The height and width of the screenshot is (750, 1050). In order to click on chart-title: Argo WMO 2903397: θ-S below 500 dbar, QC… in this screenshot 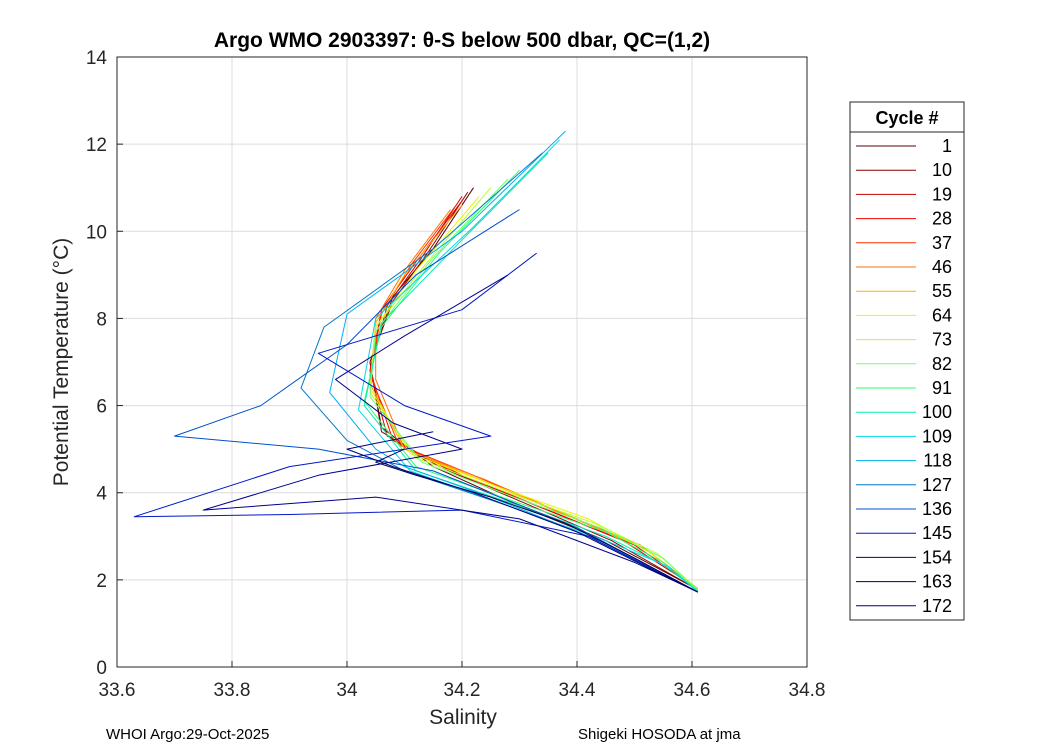, I will do `click(462, 40)`.